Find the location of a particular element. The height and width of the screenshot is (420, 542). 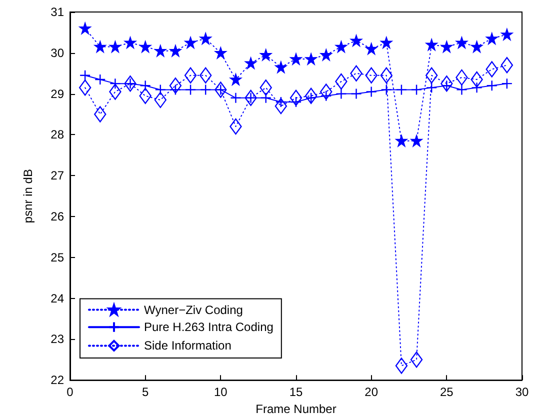

legend-label: Wyner−Ziv Coding is located at coordinates (193, 309).